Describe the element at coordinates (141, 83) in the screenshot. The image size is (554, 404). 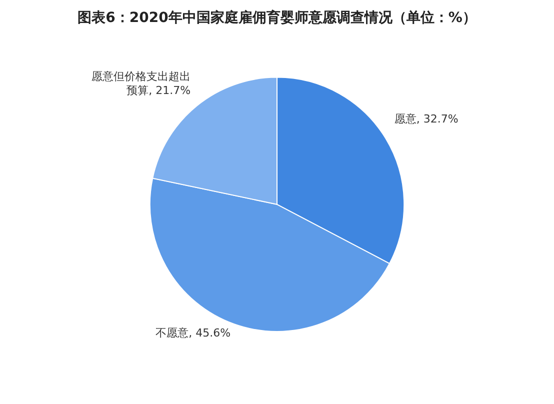
I see `slice-label: 愿意但价格支出超出预算, 21.7%` at that location.